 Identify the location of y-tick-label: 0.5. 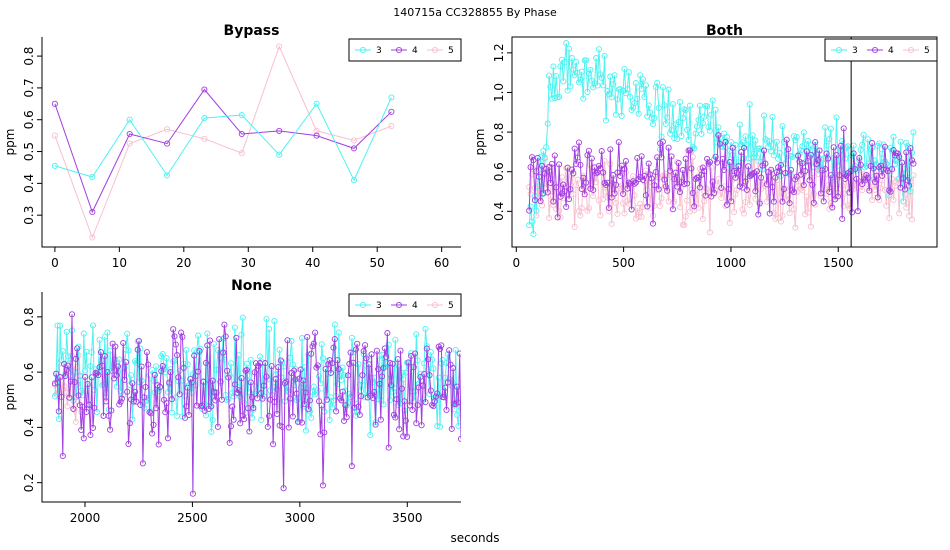
(29, 151).